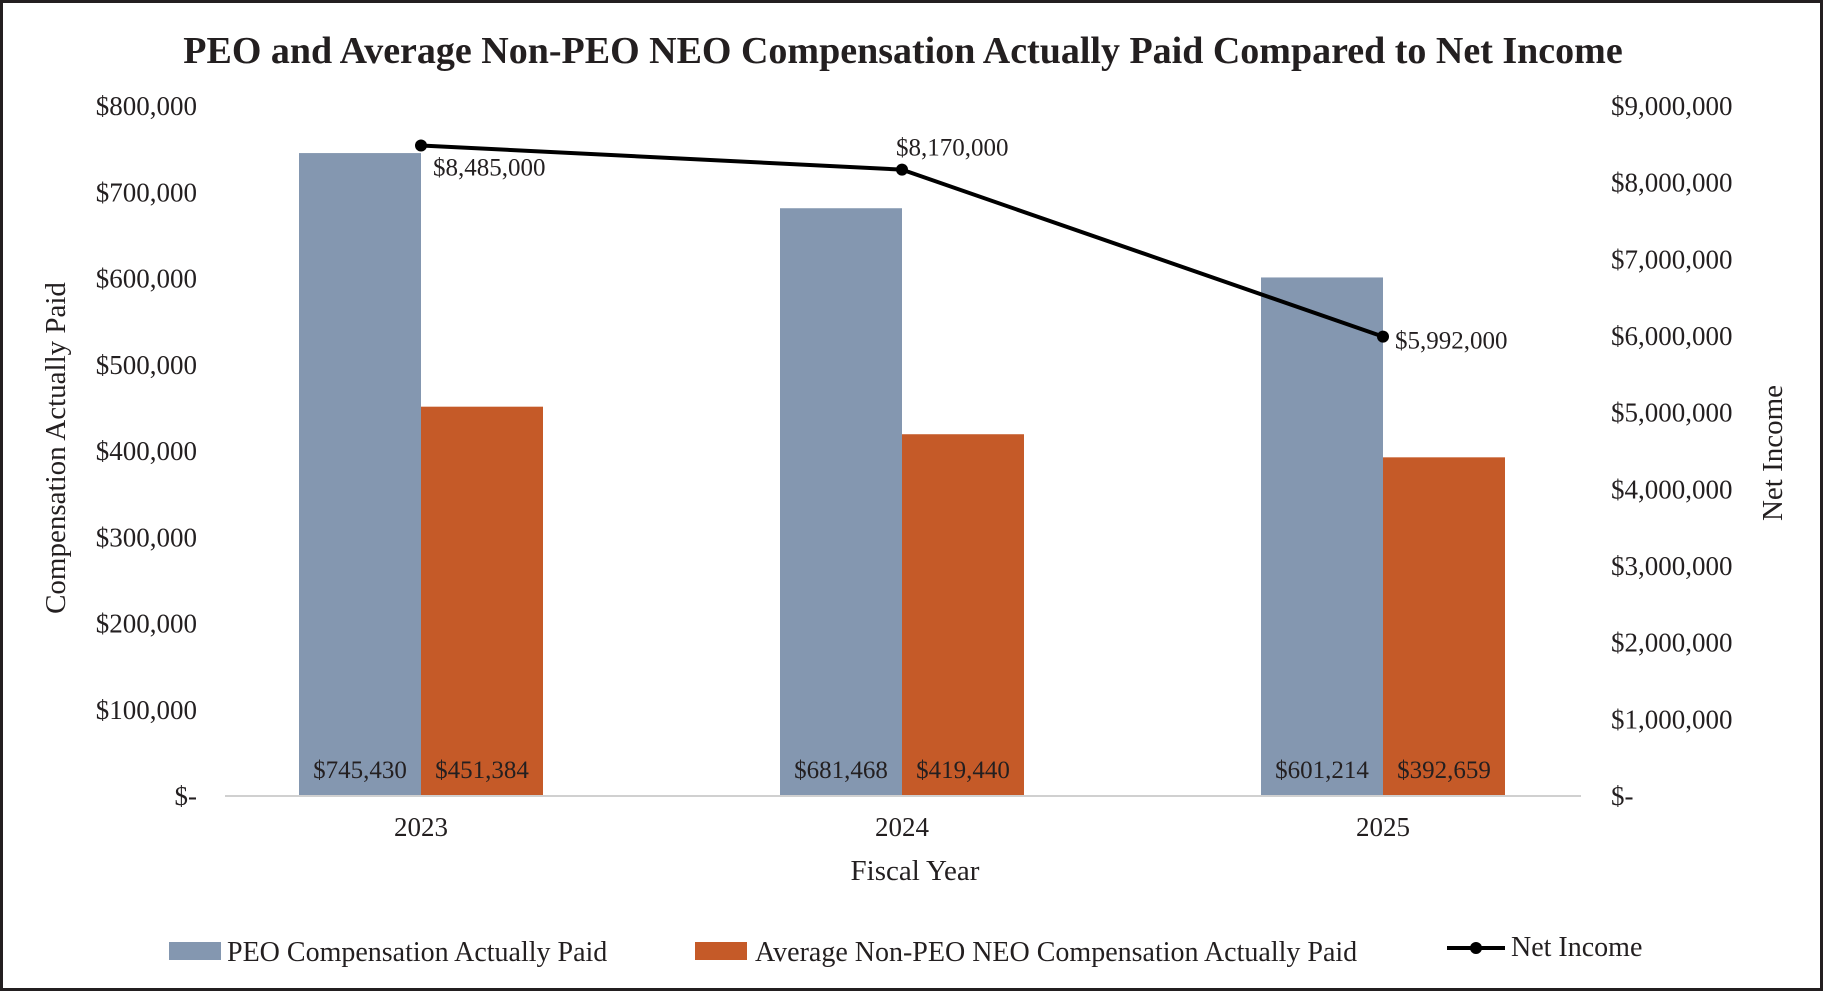 The width and height of the screenshot is (1823, 994). I want to click on y-tick-label: $700,000, so click(146, 192).